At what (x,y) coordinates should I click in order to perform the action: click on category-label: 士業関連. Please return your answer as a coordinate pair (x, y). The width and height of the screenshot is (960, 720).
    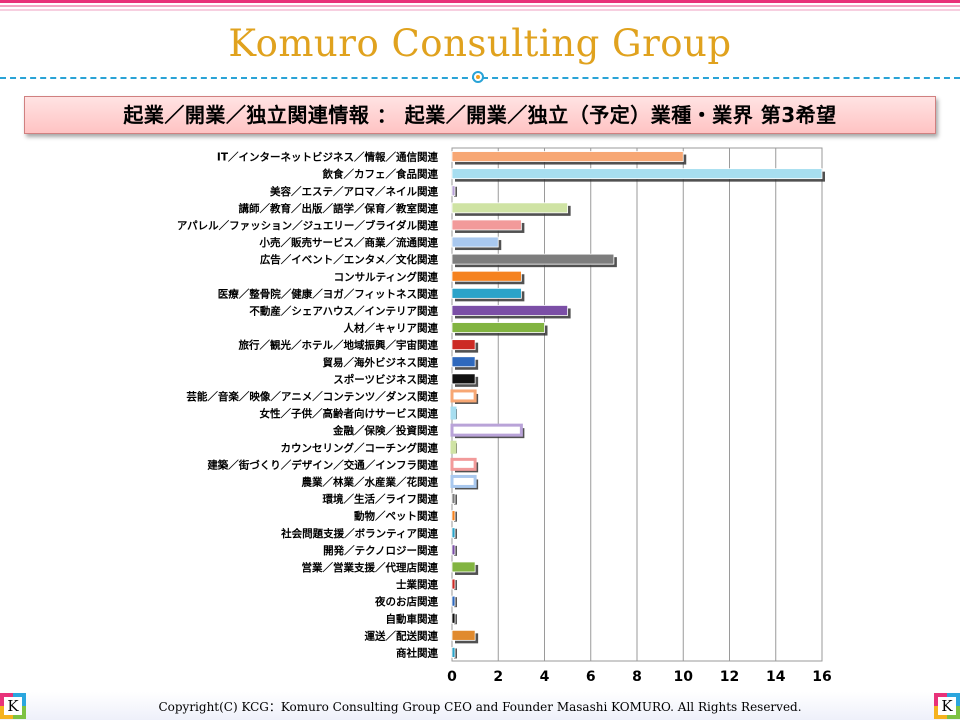
    Looking at the image, I should click on (417, 584).